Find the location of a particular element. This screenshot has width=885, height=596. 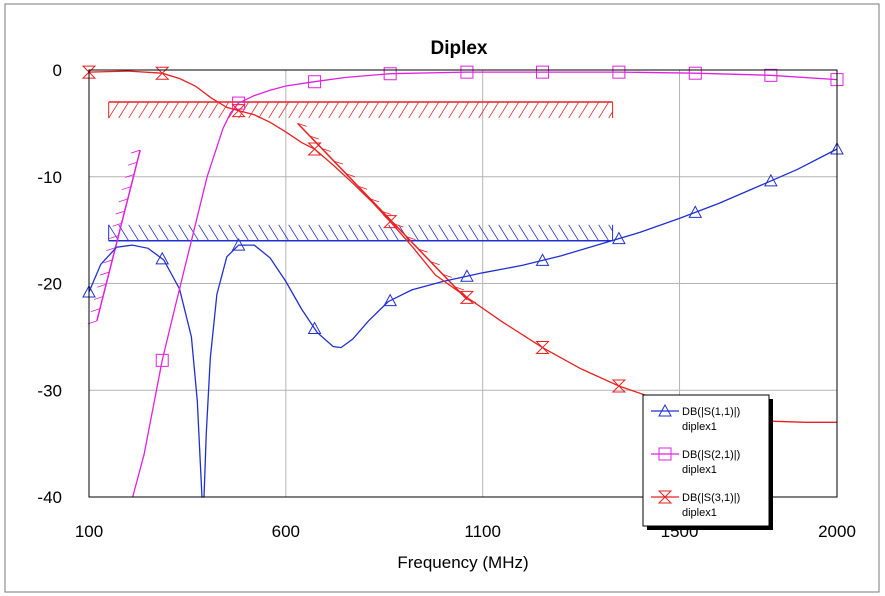

y-tick-label: -10 is located at coordinates (49, 177).